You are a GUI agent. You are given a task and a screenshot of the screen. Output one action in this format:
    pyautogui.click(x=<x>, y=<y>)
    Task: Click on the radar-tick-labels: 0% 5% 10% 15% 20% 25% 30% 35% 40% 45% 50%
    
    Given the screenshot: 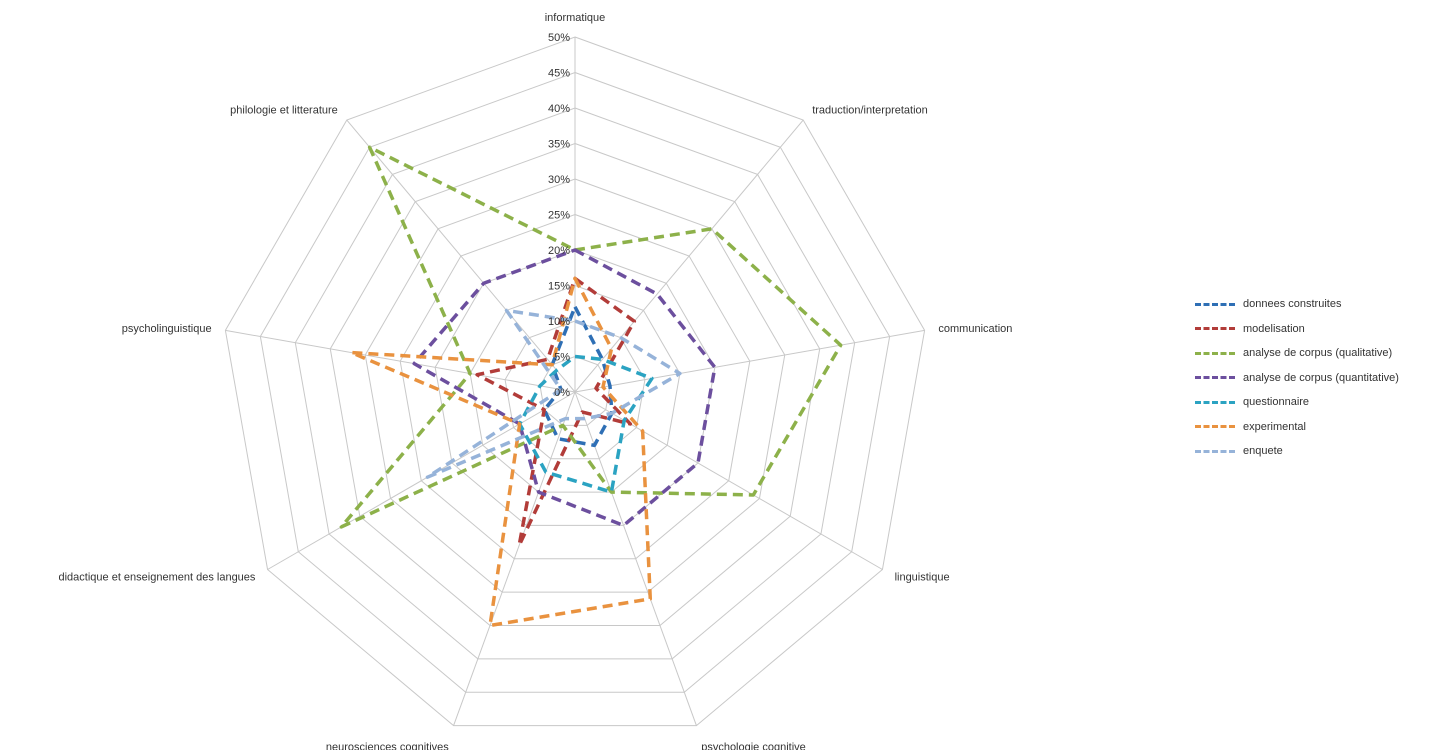 What is the action you would take?
    pyautogui.click(x=559, y=215)
    